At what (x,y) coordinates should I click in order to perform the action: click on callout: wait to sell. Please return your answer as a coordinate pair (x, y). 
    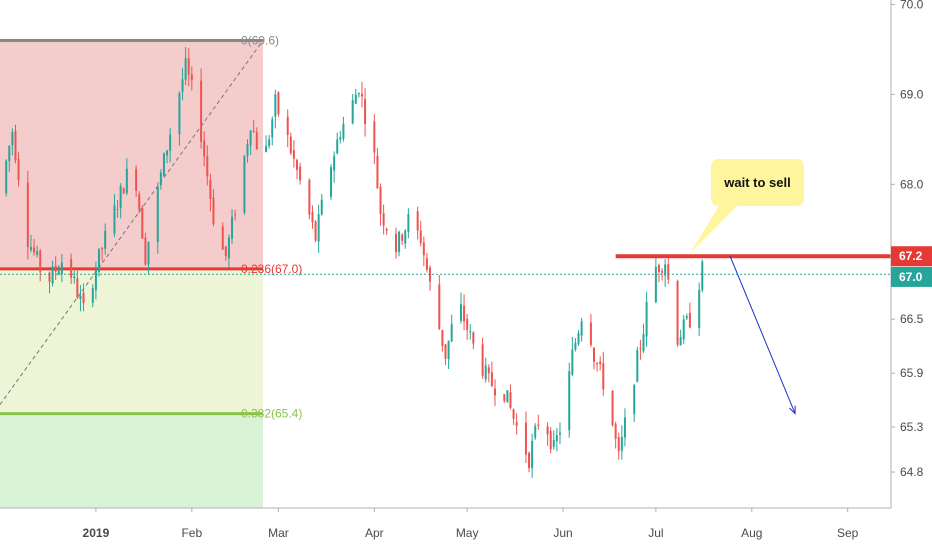
    Looking at the image, I should click on (747, 206).